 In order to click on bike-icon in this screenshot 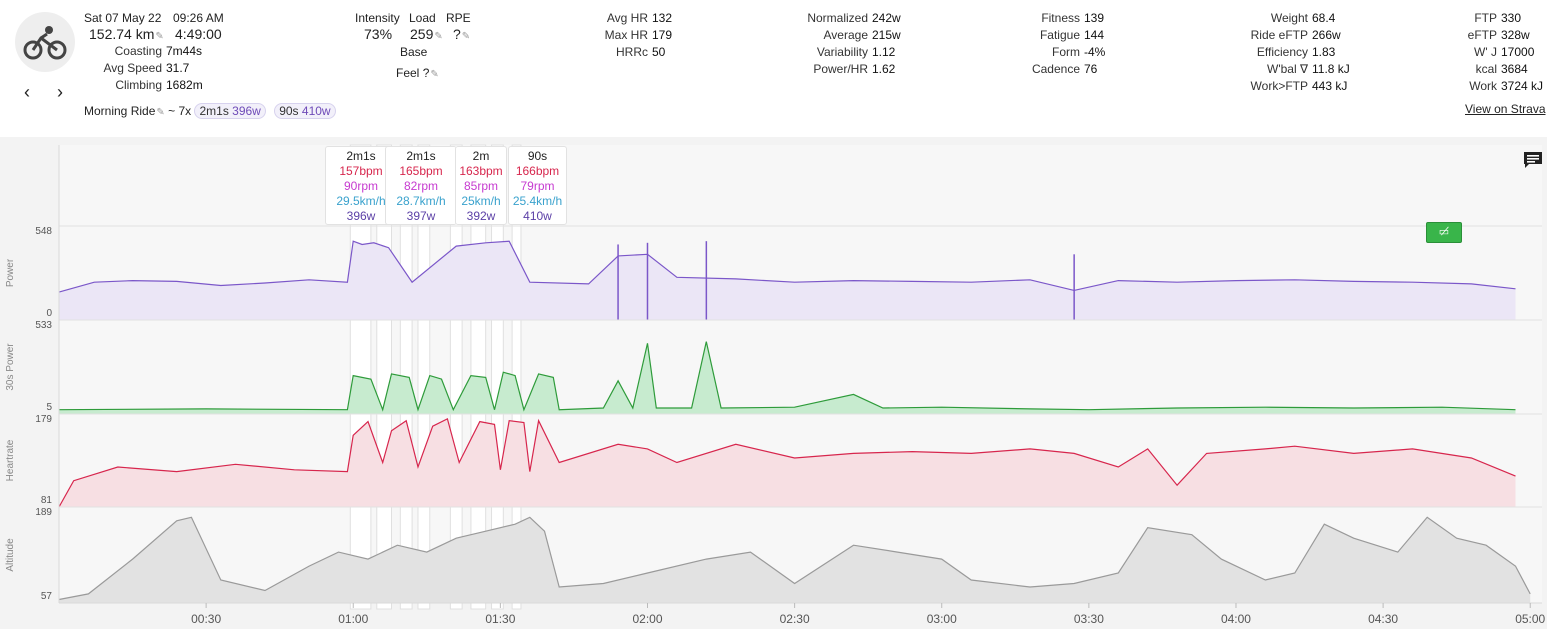, I will do `click(45, 42)`.